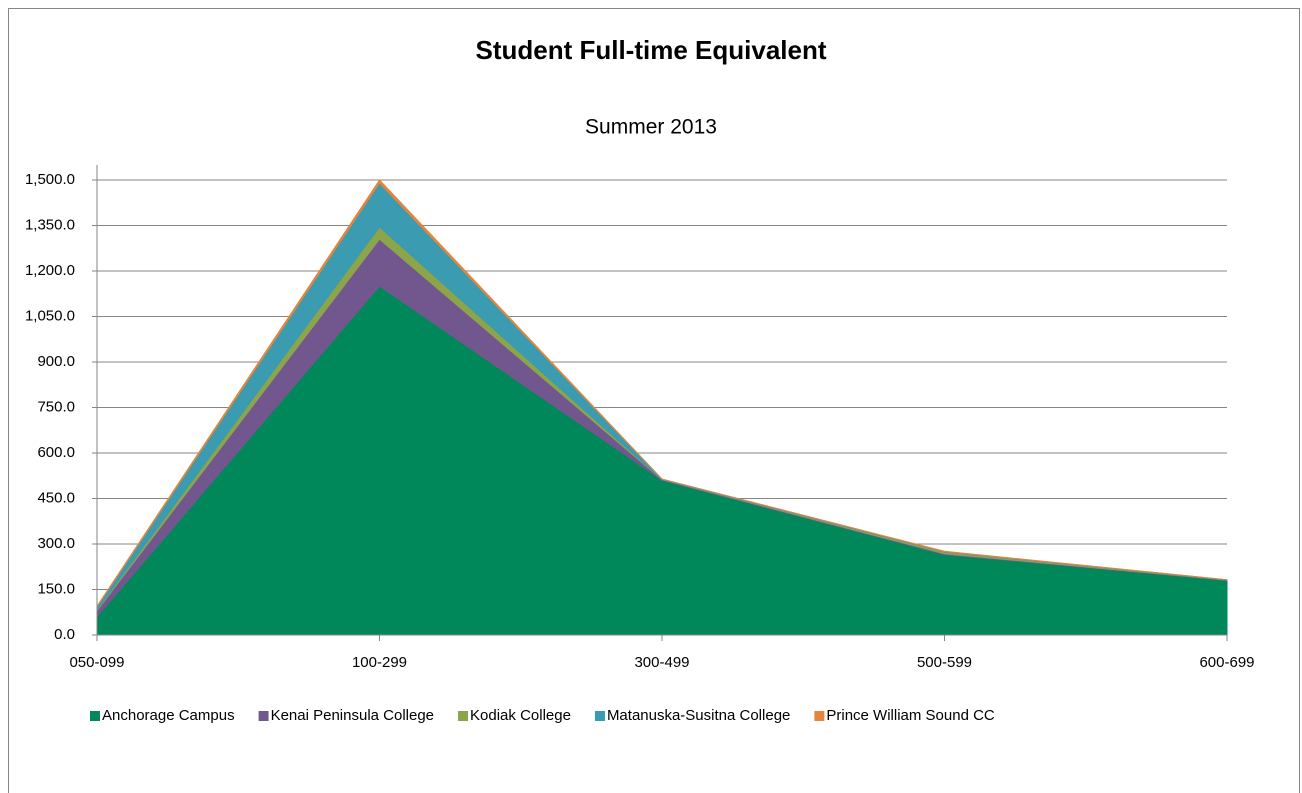 Image resolution: width=1302 pixels, height=793 pixels. I want to click on x-tick-label: 600-699, so click(1226, 662).